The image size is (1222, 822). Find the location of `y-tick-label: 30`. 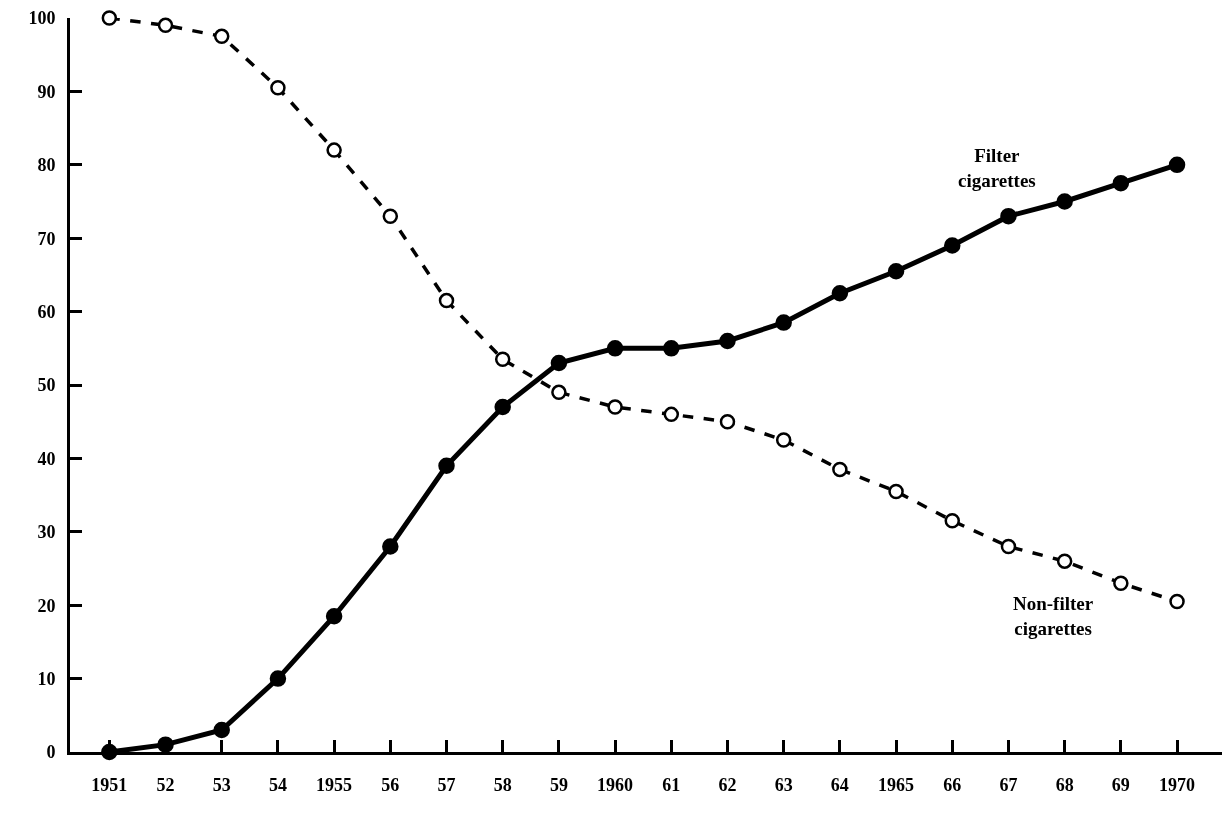

y-tick-label: 30 is located at coordinates (46, 532).